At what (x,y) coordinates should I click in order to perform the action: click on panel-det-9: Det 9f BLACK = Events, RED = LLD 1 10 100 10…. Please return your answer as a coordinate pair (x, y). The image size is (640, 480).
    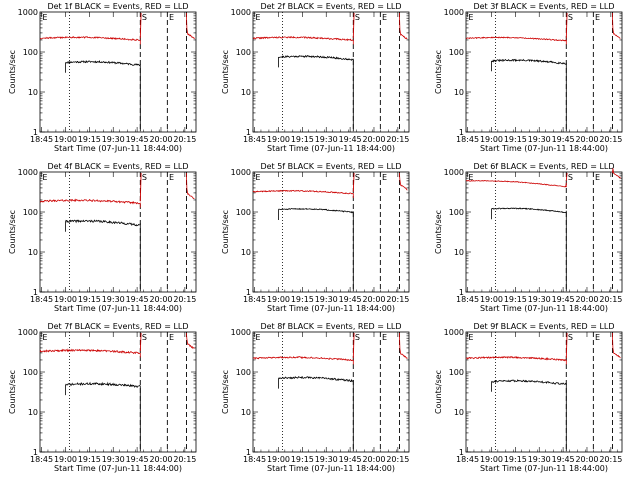
    Looking at the image, I should click on (528, 397).